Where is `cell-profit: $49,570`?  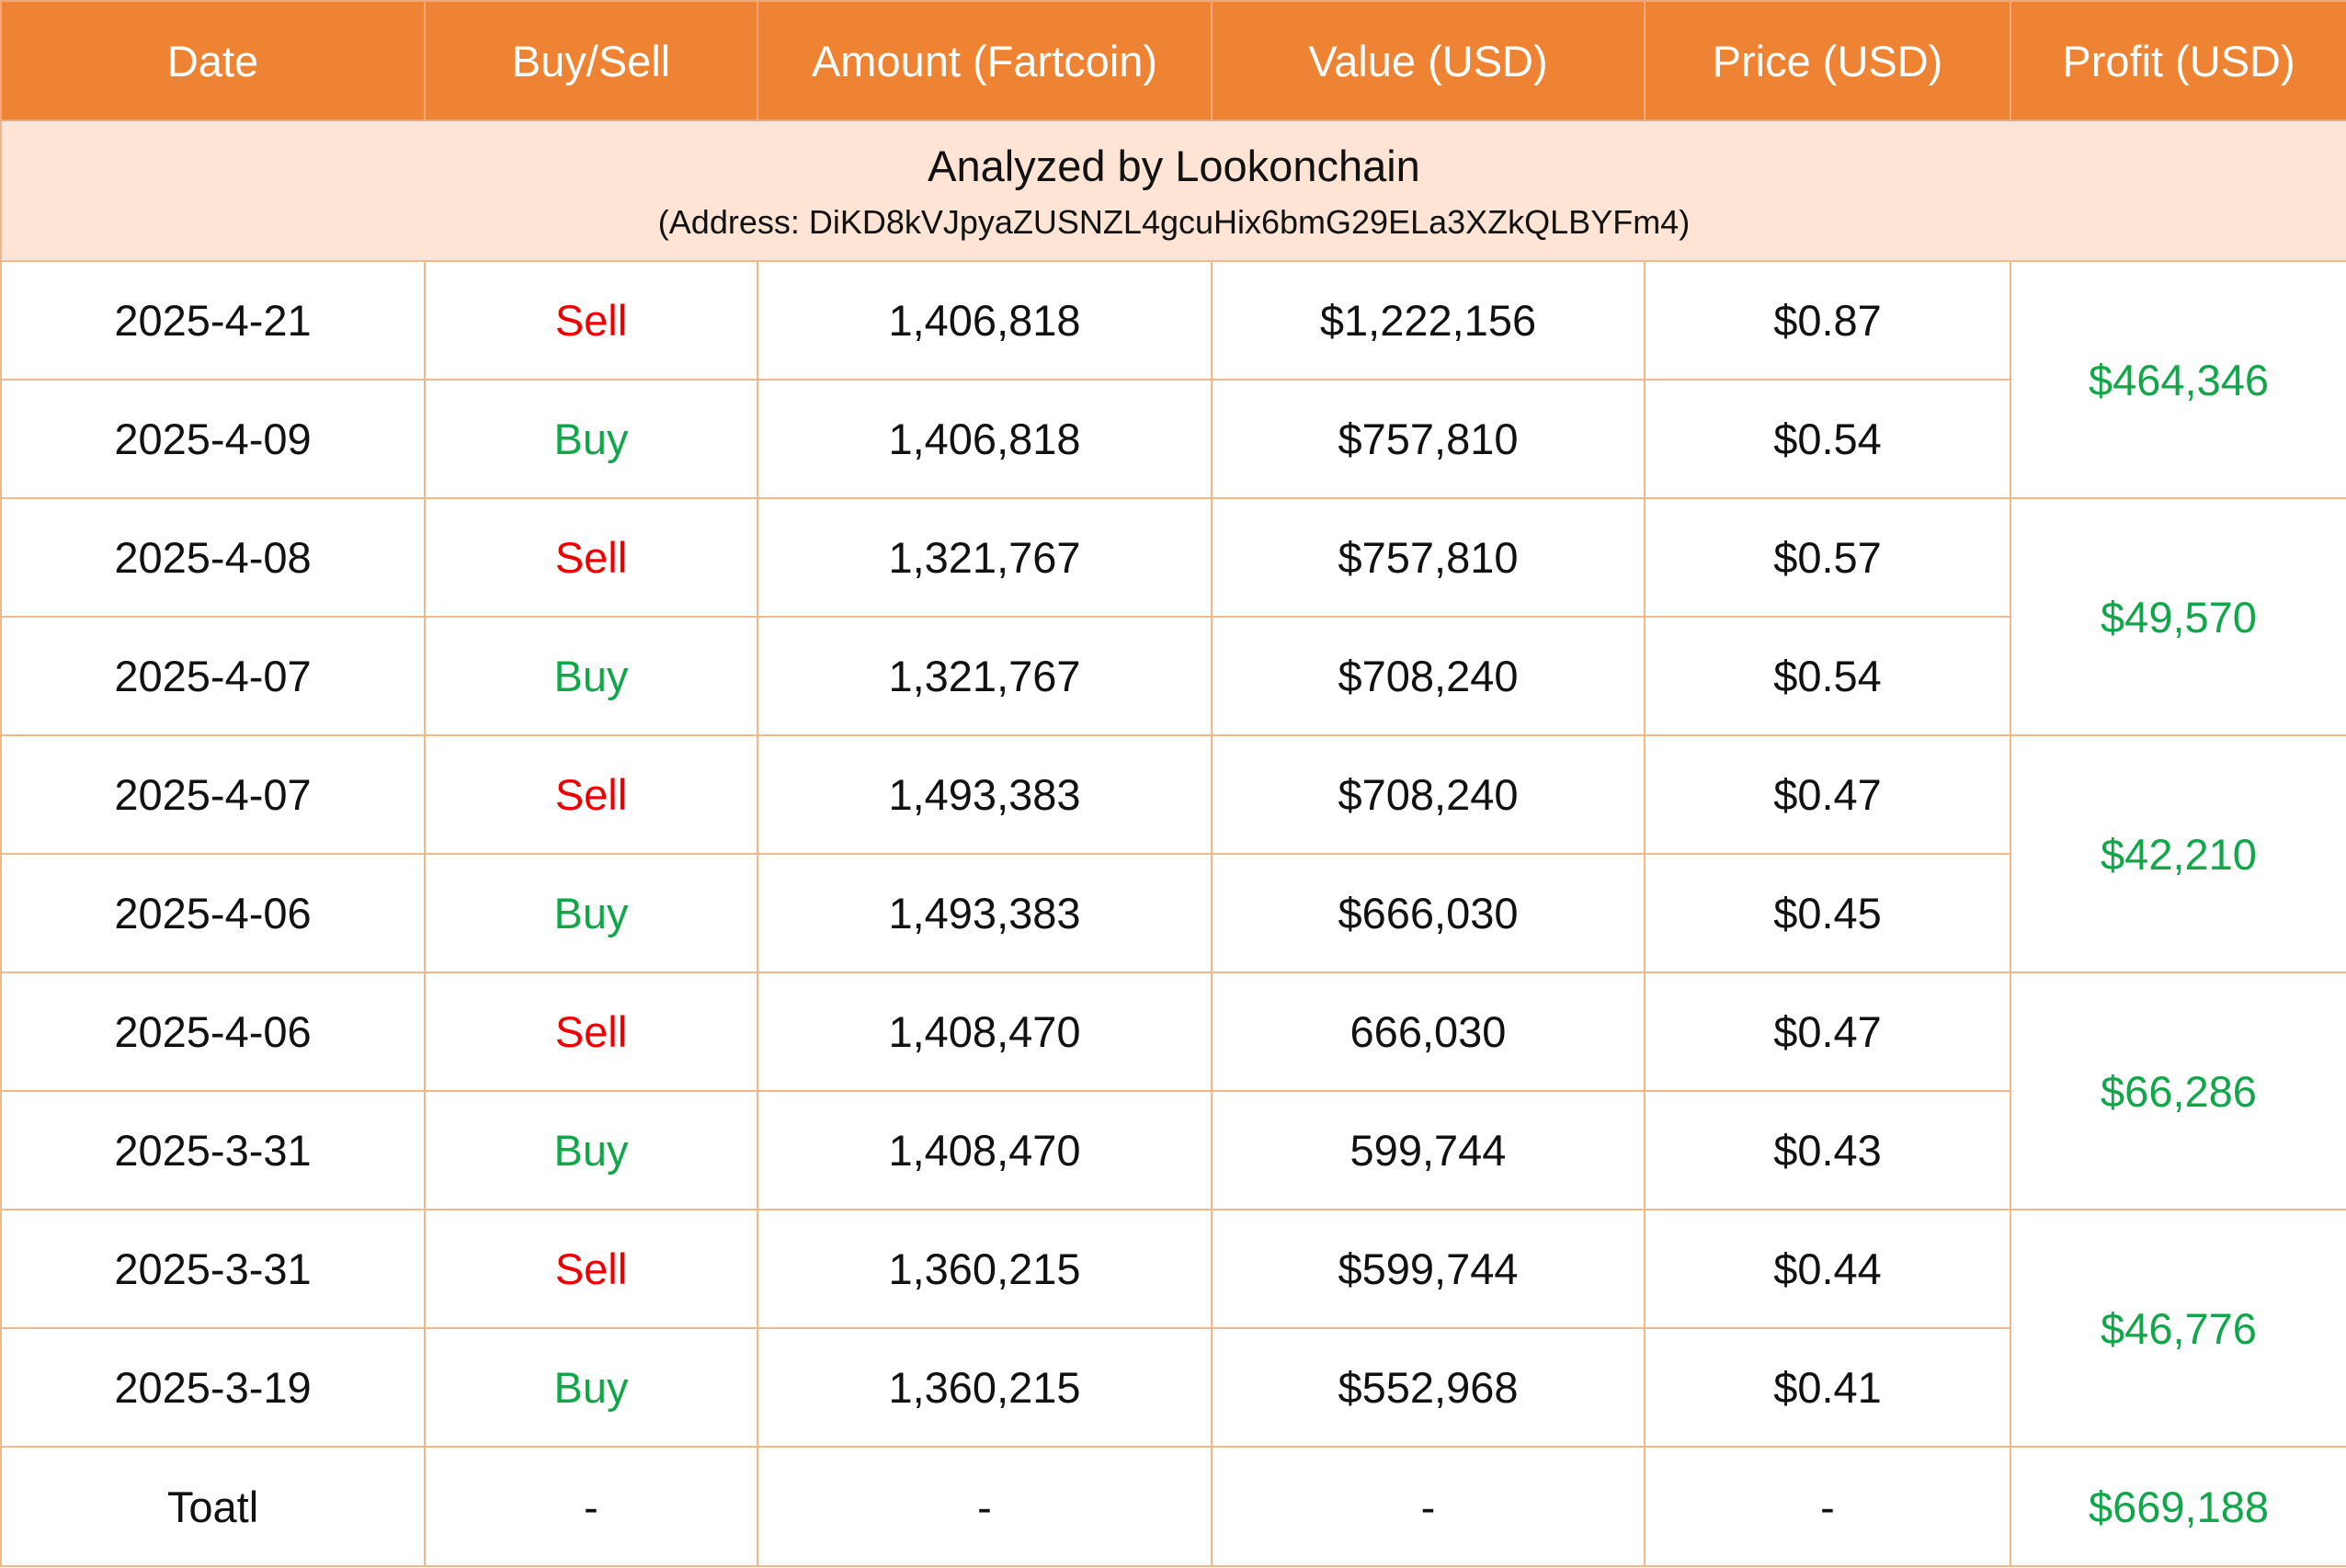
cell-profit: $49,570 is located at coordinates (2178, 616).